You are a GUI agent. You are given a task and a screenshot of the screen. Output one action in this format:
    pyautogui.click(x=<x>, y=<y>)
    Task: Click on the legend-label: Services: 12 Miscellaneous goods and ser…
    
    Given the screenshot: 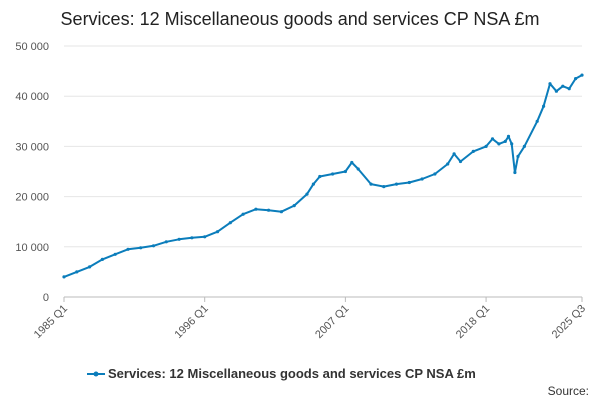 What is the action you would take?
    pyautogui.click(x=292, y=373)
    